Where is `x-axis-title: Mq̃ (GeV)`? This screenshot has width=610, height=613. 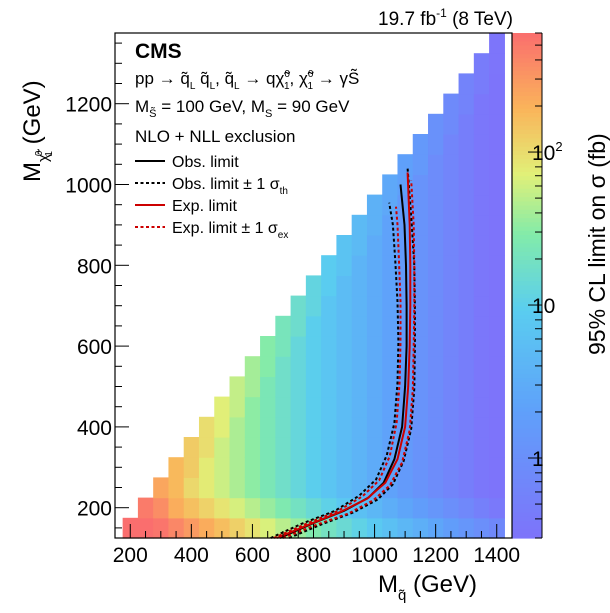
x-axis-title: Mq̃ (GeV) is located at coordinates (427, 587).